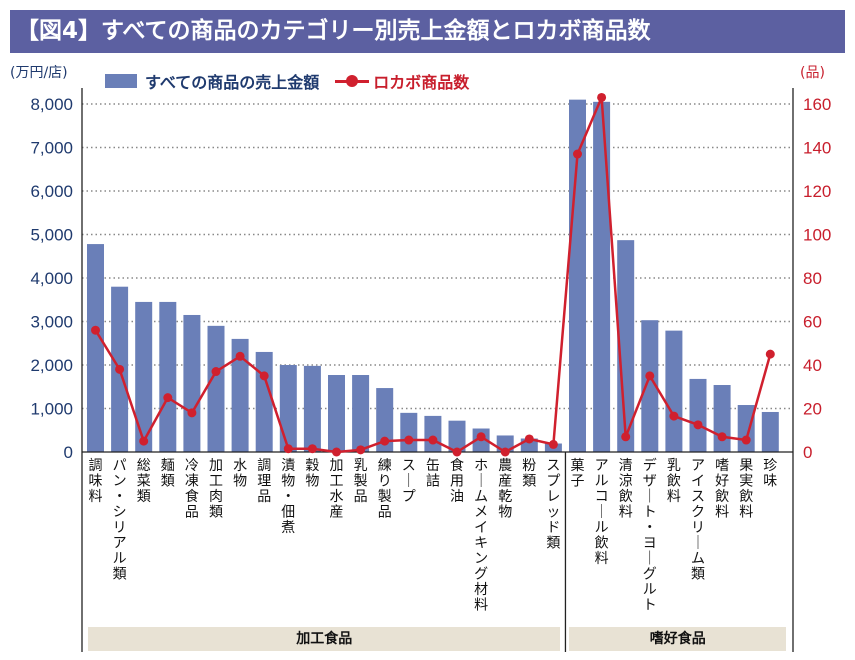  I want to click on legend: すべての商品の売上金額 ロカボ商品数, so click(287, 81).